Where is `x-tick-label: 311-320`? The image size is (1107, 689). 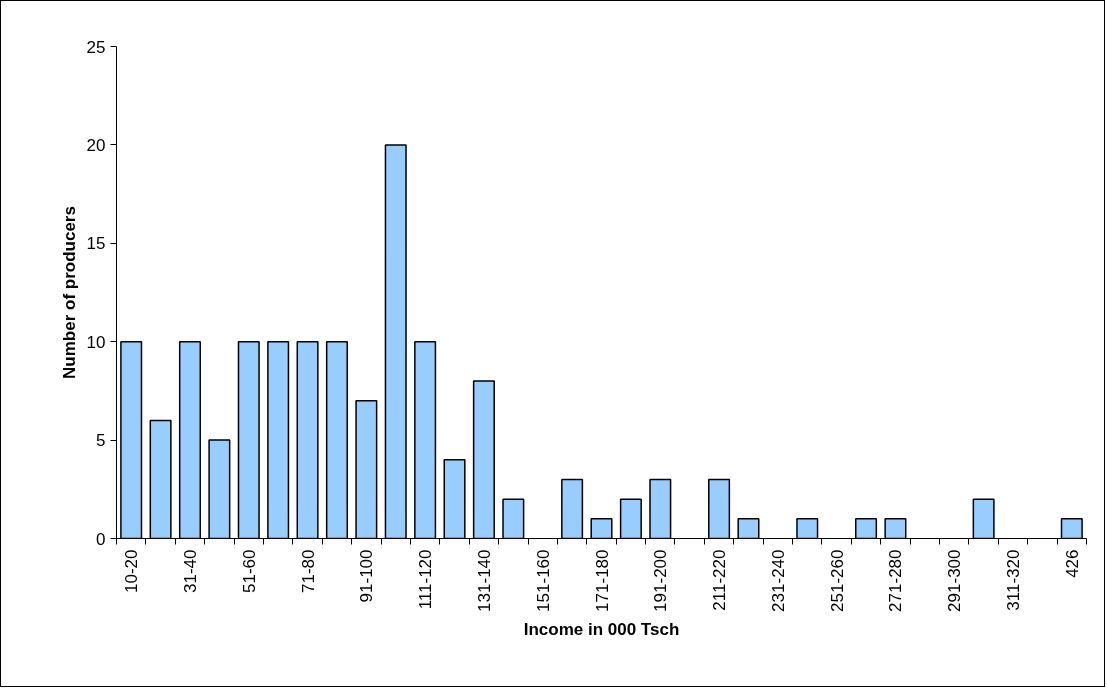 x-tick-label: 311-320 is located at coordinates (1014, 580).